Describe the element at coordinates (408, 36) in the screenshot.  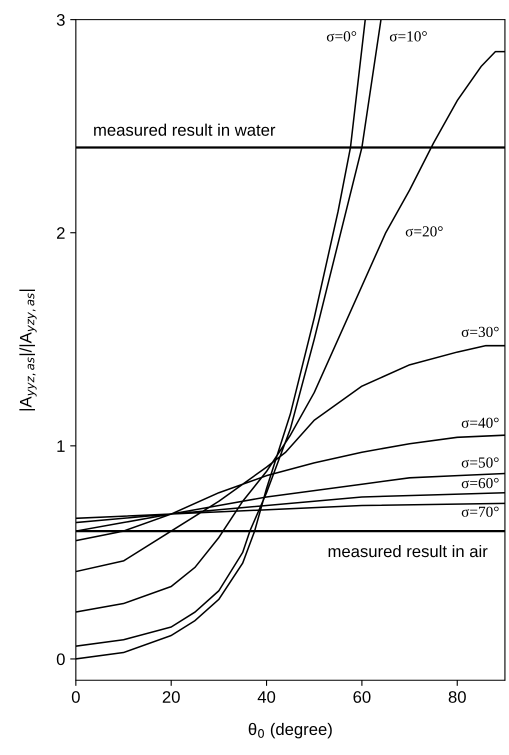
I see `series-label: σ=10°` at that location.